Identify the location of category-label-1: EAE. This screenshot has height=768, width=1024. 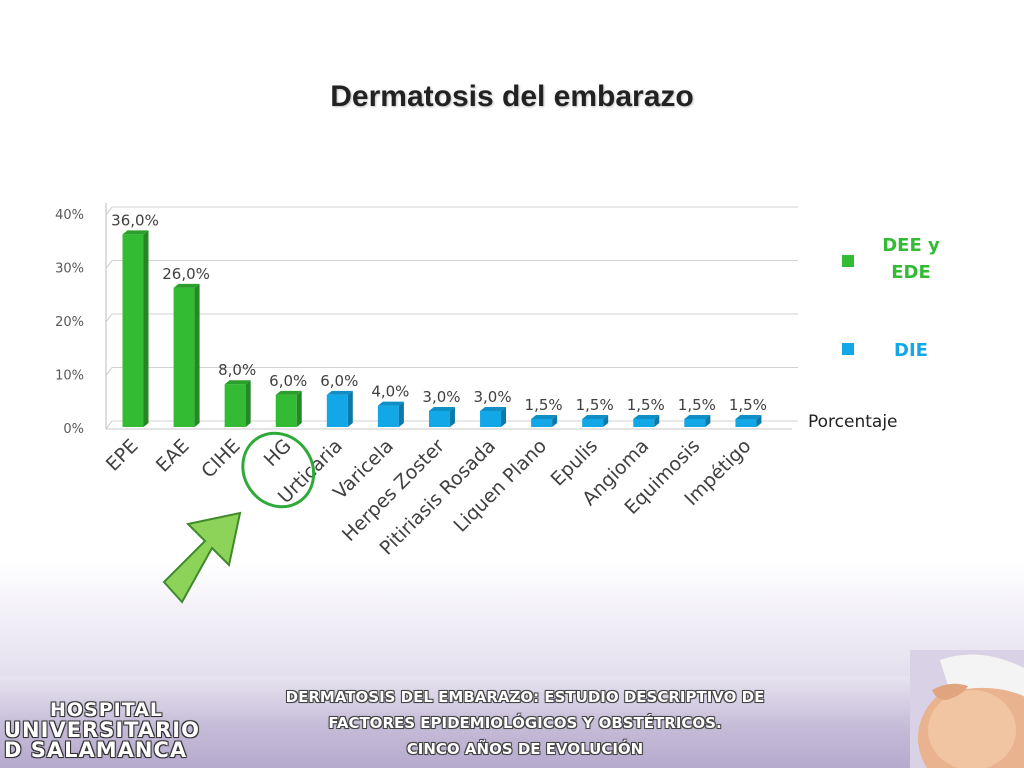
(173, 456).